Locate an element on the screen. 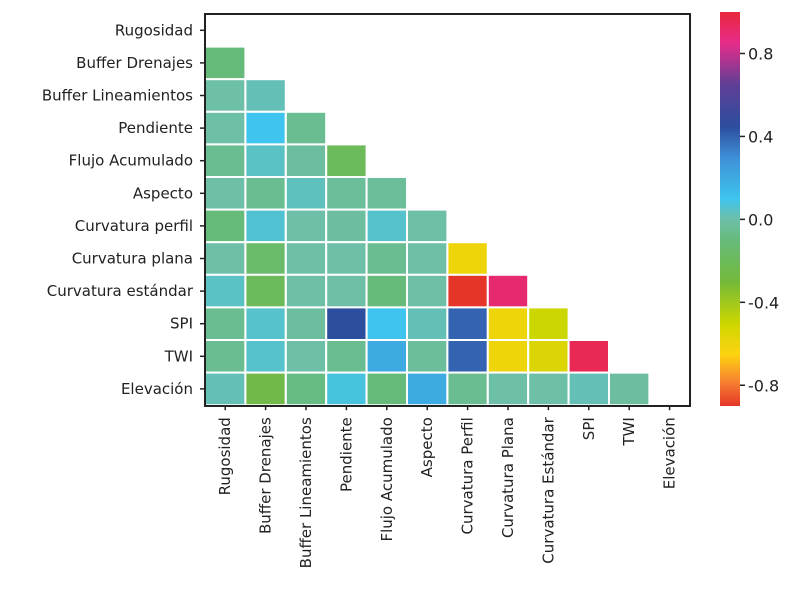 The width and height of the screenshot is (790, 600). colorbar: 0.8 0.4 0.0 -0.4 -0.8 is located at coordinates (749, 209).